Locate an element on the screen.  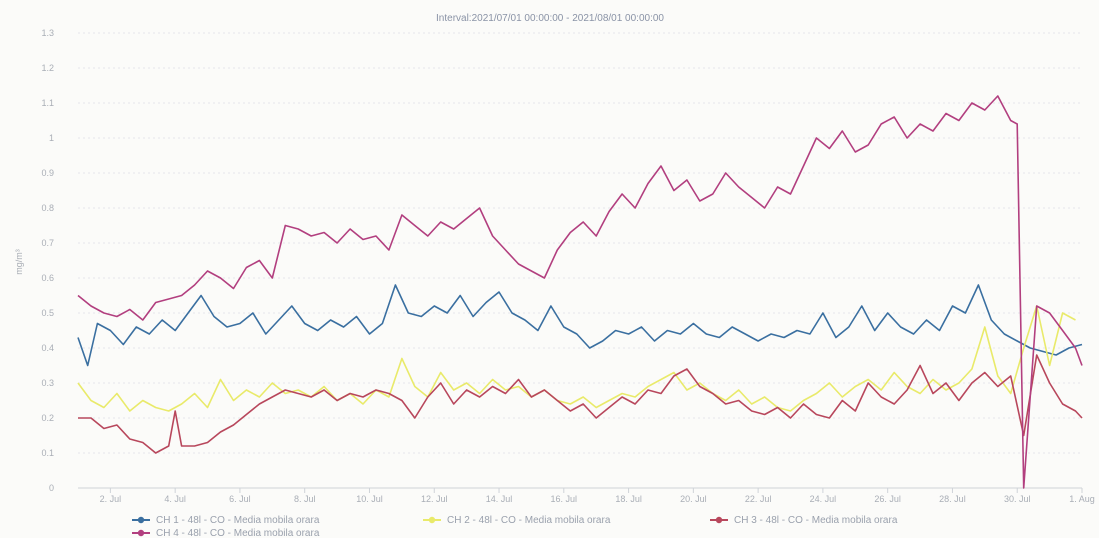
x-tick-label: 10. Jul is located at coordinates (369, 499).